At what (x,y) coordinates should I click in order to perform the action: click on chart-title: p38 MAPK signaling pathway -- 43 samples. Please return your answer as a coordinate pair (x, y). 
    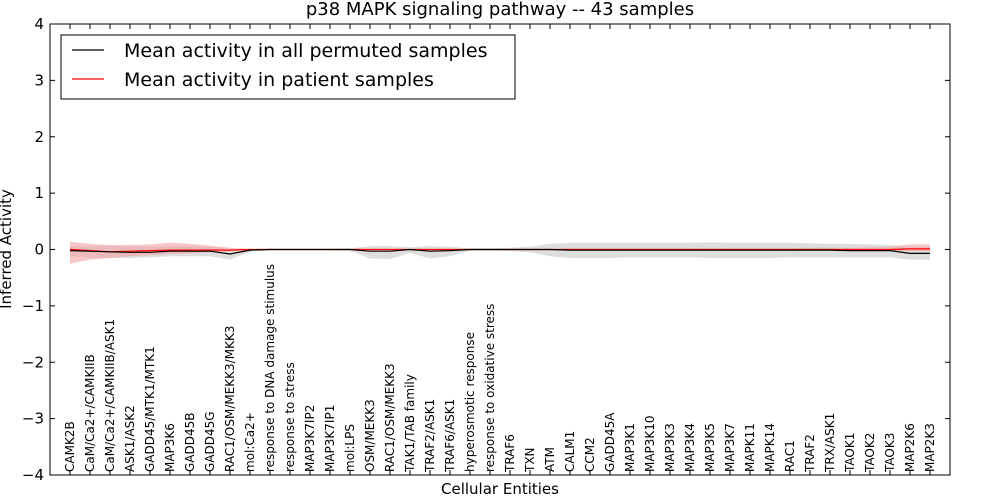
    Looking at the image, I should click on (500, 10).